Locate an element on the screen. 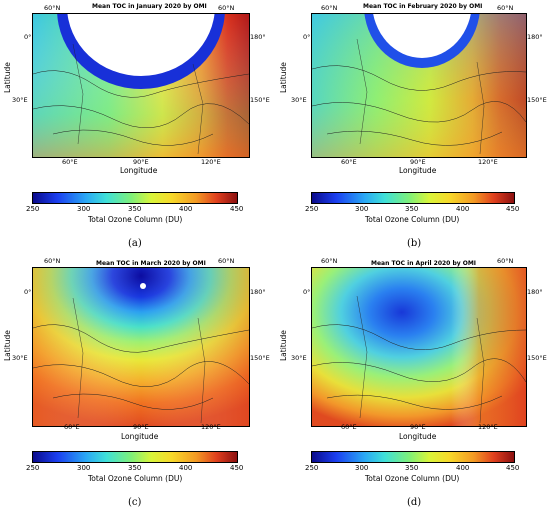  panel-title: Mean TOC in March 2020 by OMI is located at coordinates (151, 263).